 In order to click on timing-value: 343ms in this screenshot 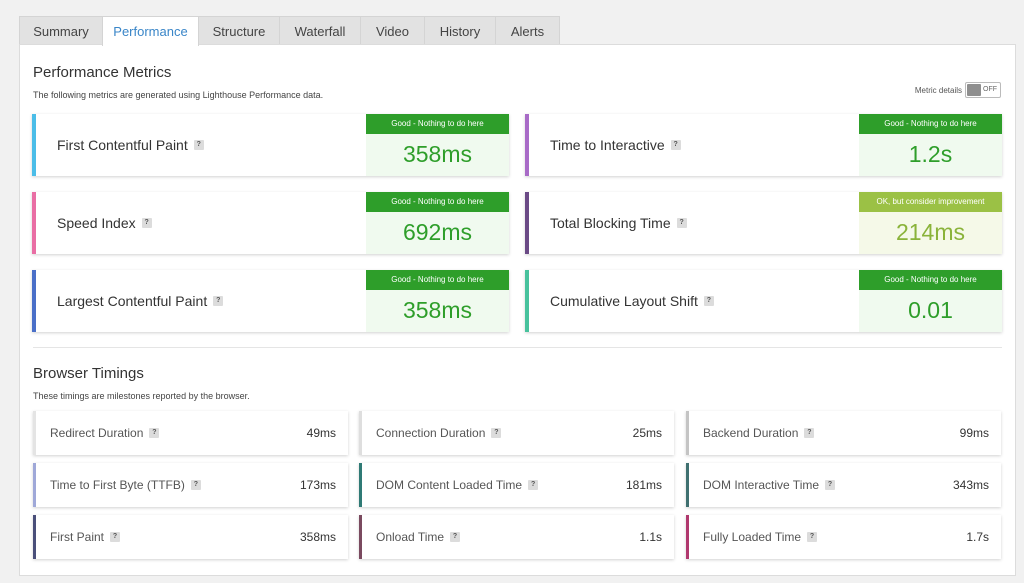, I will do `click(970, 485)`.